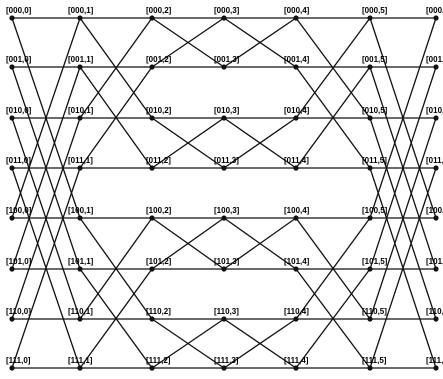  Describe the element at coordinates (81, 59) in the screenshot. I see `node-label-001-1: [001,1]` at that location.